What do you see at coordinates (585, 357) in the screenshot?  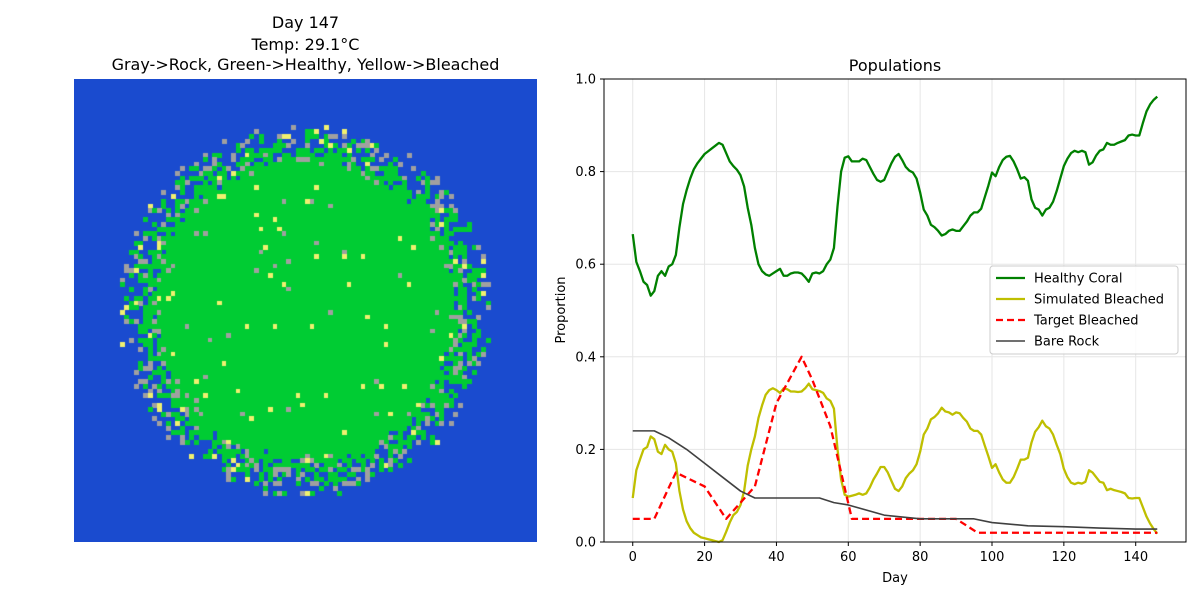 I see `y-tick-label: 0.4` at bounding box center [585, 357].